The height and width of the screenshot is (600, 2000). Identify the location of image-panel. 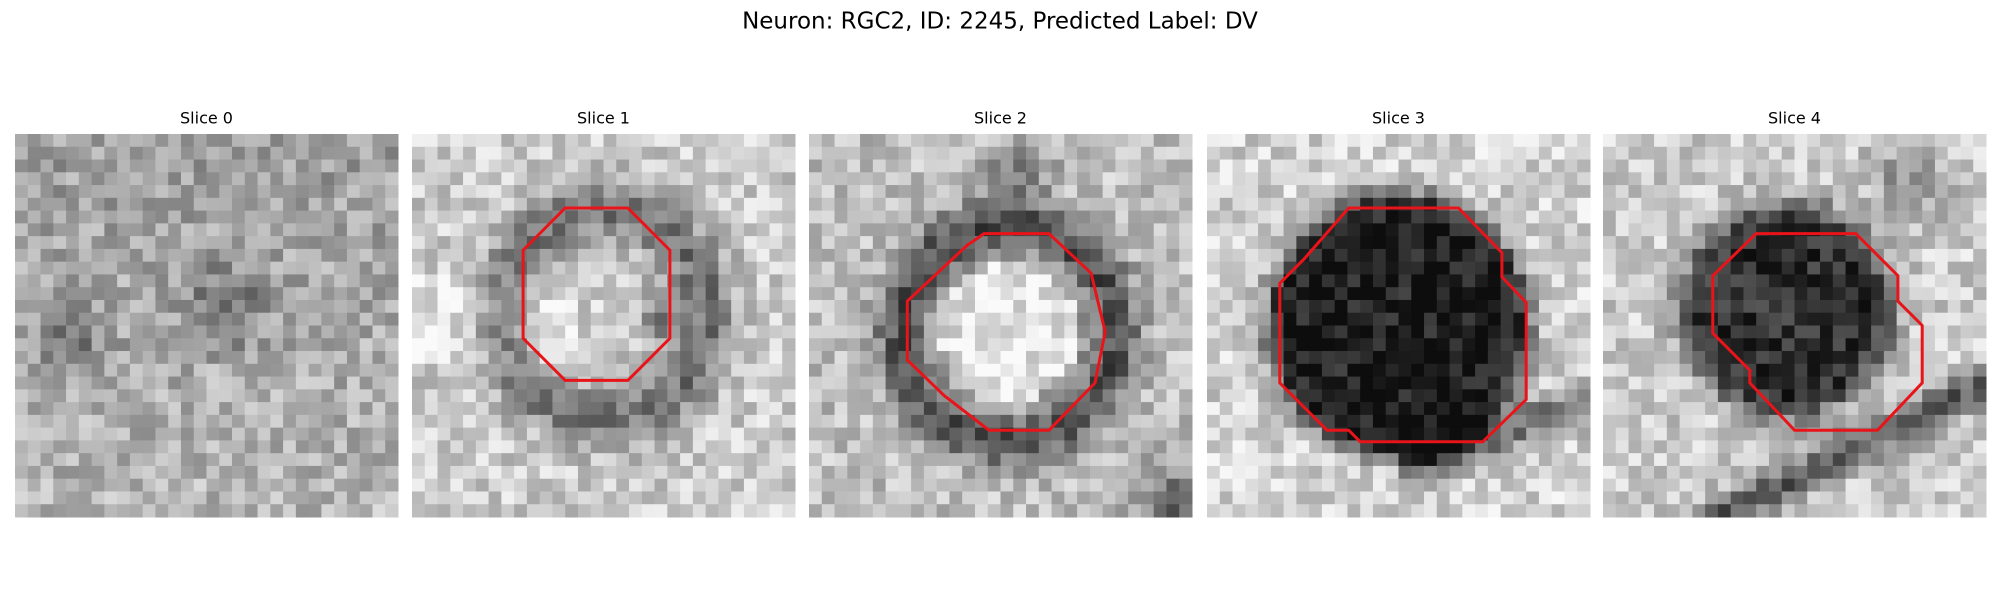
(1795, 326).